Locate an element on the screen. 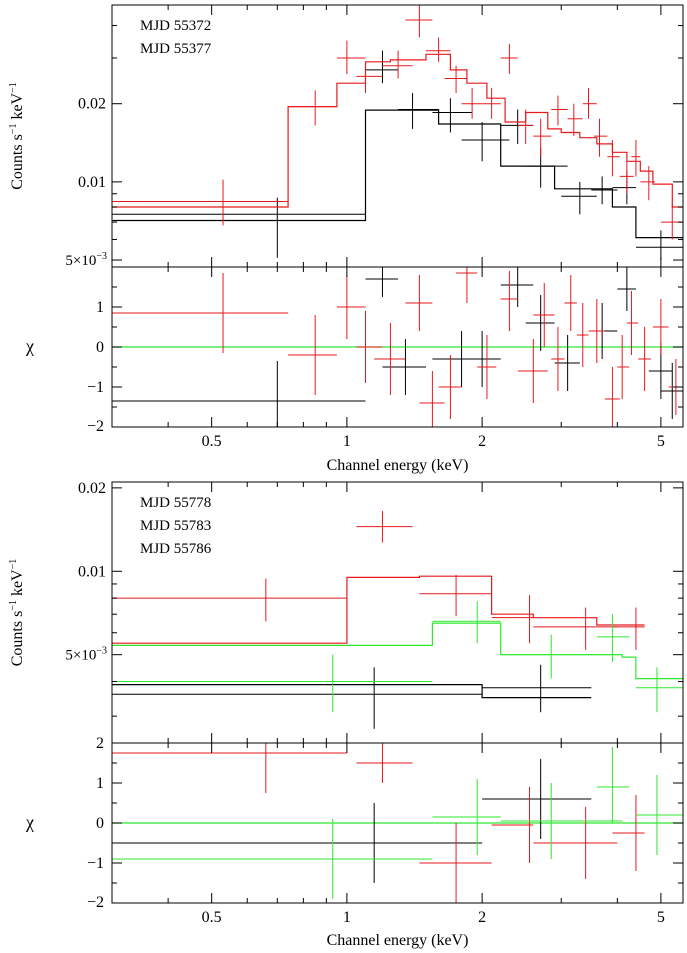 This screenshot has height=953, width=687. spectrum-y-axis-label: Counts s−1 keV−1 is located at coordinates (17, 136).